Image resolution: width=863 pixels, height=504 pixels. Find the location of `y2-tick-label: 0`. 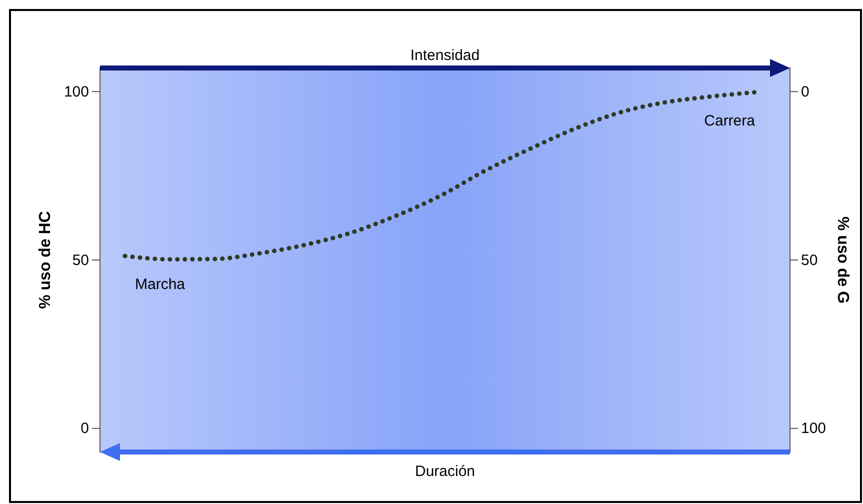

y2-tick-label: 0 is located at coordinates (805, 91).